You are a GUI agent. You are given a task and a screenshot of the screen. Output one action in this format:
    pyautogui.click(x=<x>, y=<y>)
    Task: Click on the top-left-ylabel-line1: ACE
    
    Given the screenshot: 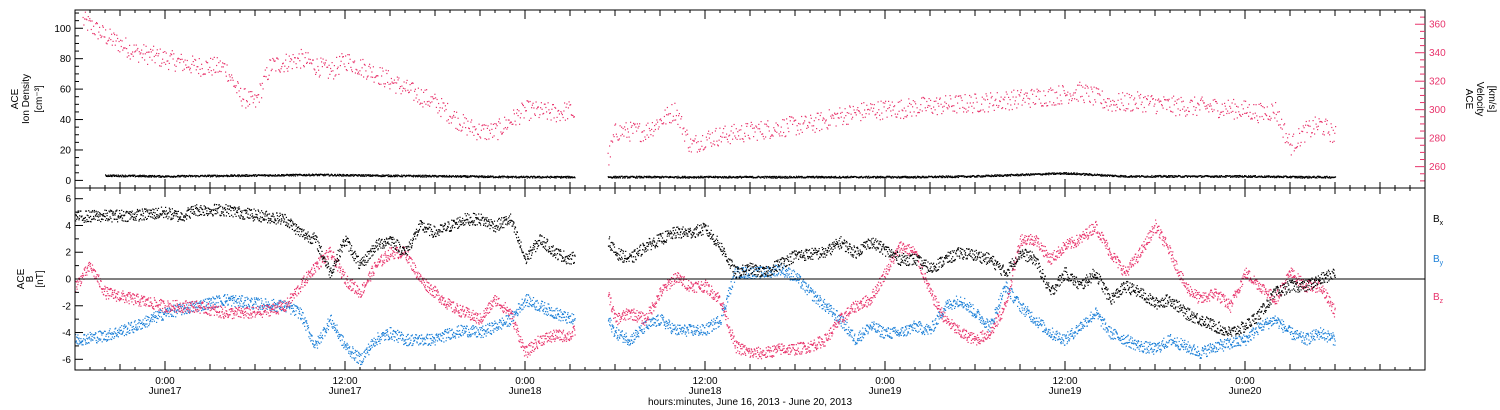 What is the action you would take?
    pyautogui.click(x=15, y=98)
    